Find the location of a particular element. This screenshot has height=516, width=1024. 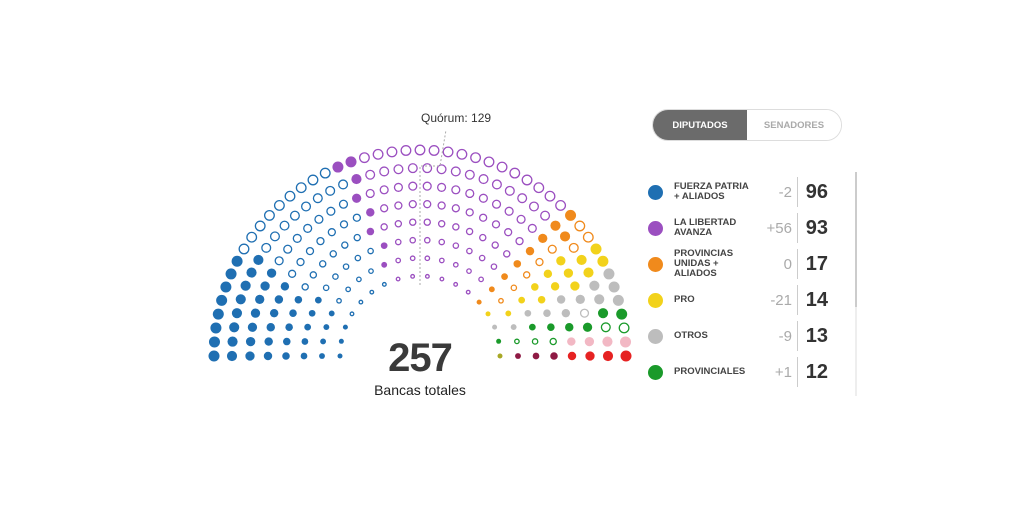

party-seats: 93 is located at coordinates (816, 227).